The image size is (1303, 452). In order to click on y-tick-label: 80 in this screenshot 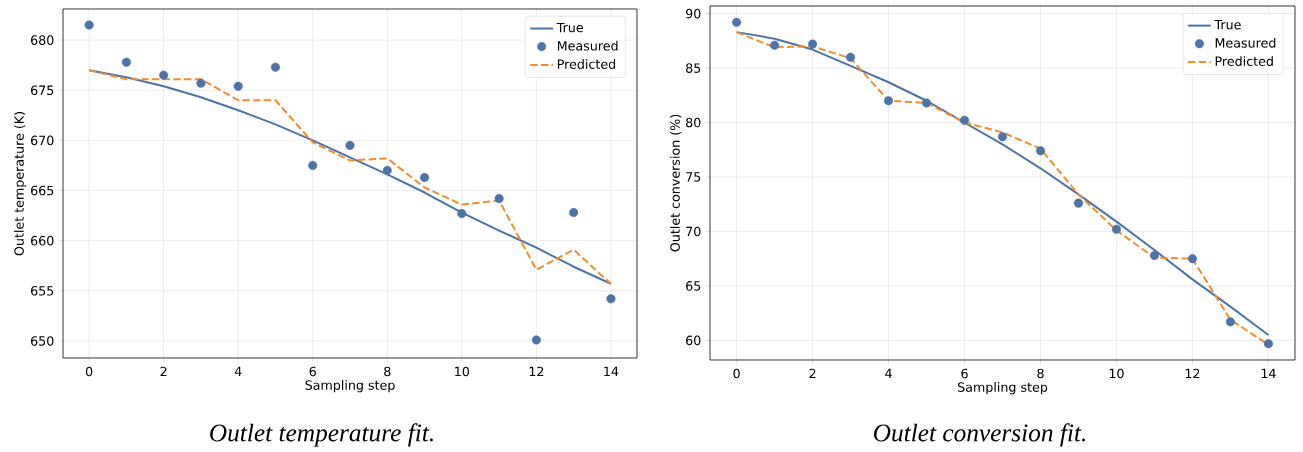, I will do `click(693, 122)`.